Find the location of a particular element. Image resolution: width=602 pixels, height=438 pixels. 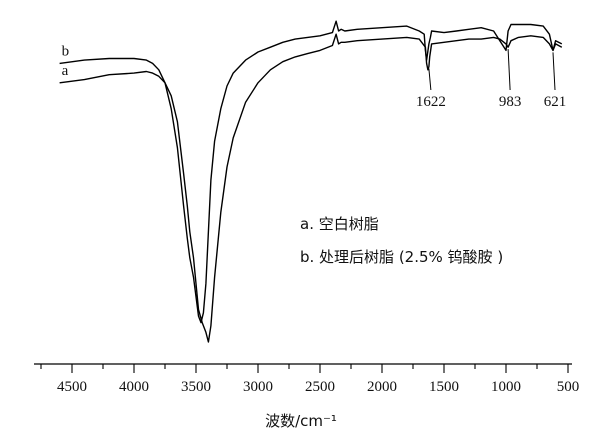

x-tick-label-500: 500 is located at coordinates (568, 387).